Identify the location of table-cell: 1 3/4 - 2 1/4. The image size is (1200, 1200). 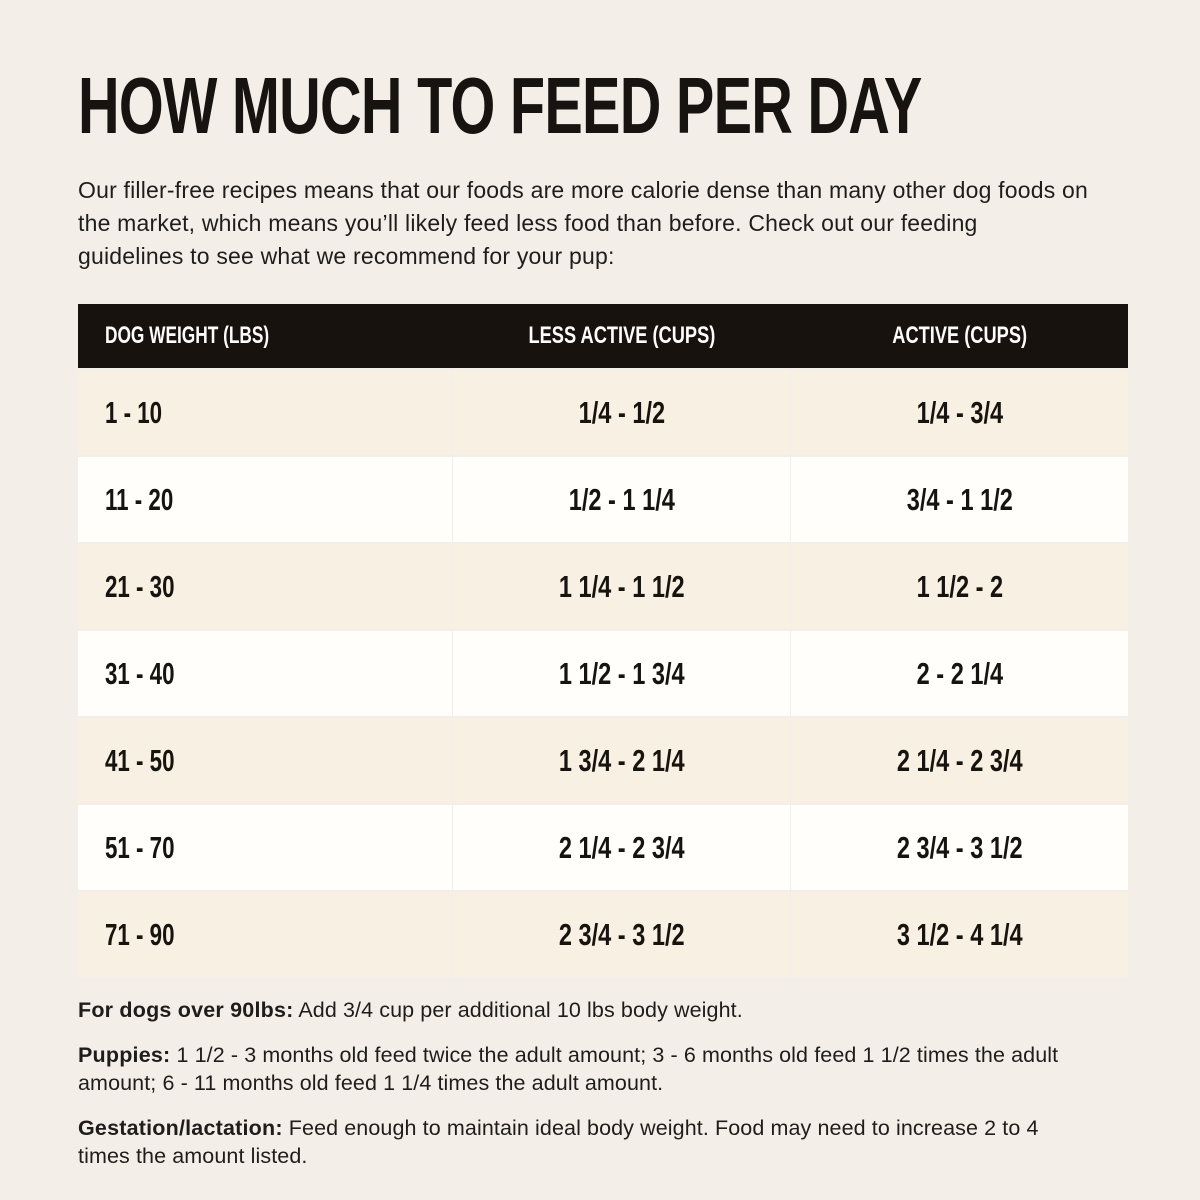
(621, 760).